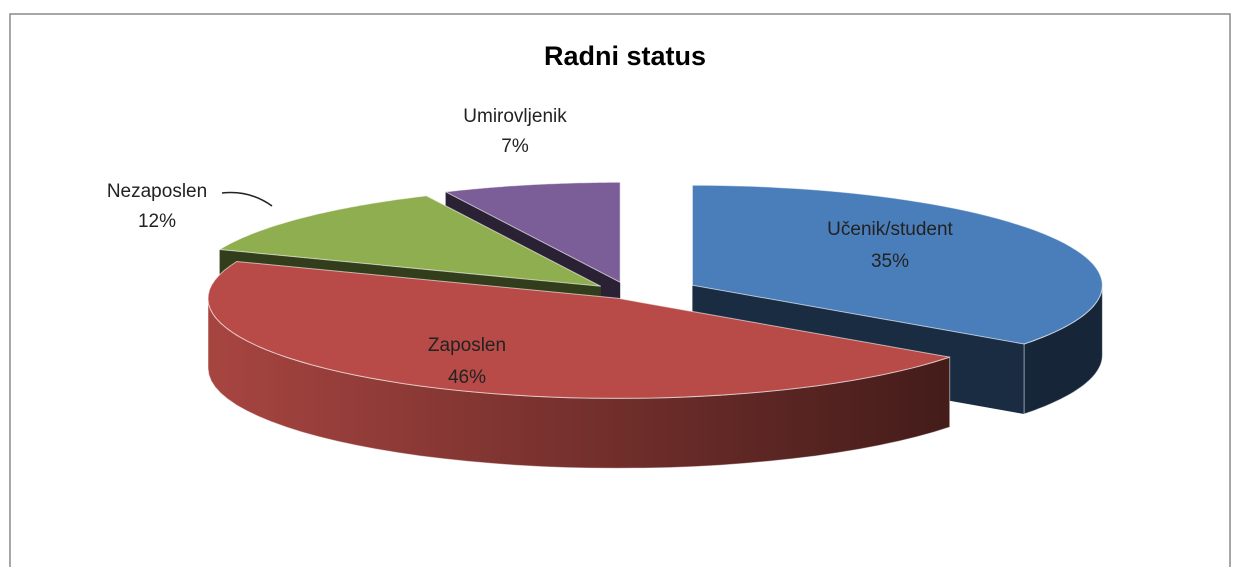 The image size is (1237, 567). I want to click on slice-label: Umirovljenik, so click(515, 116).